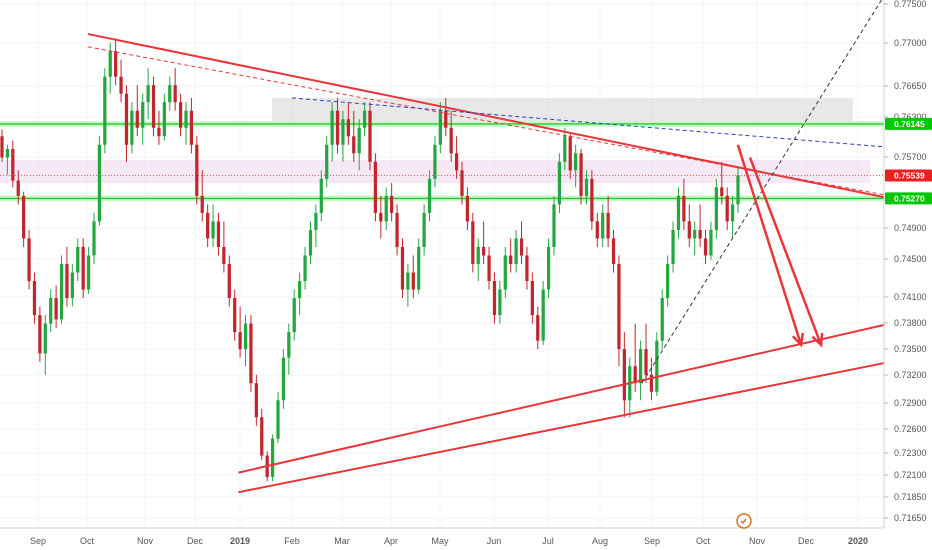 This screenshot has height=550, width=932. I want to click on svg-text: 0.75270, so click(909, 198).